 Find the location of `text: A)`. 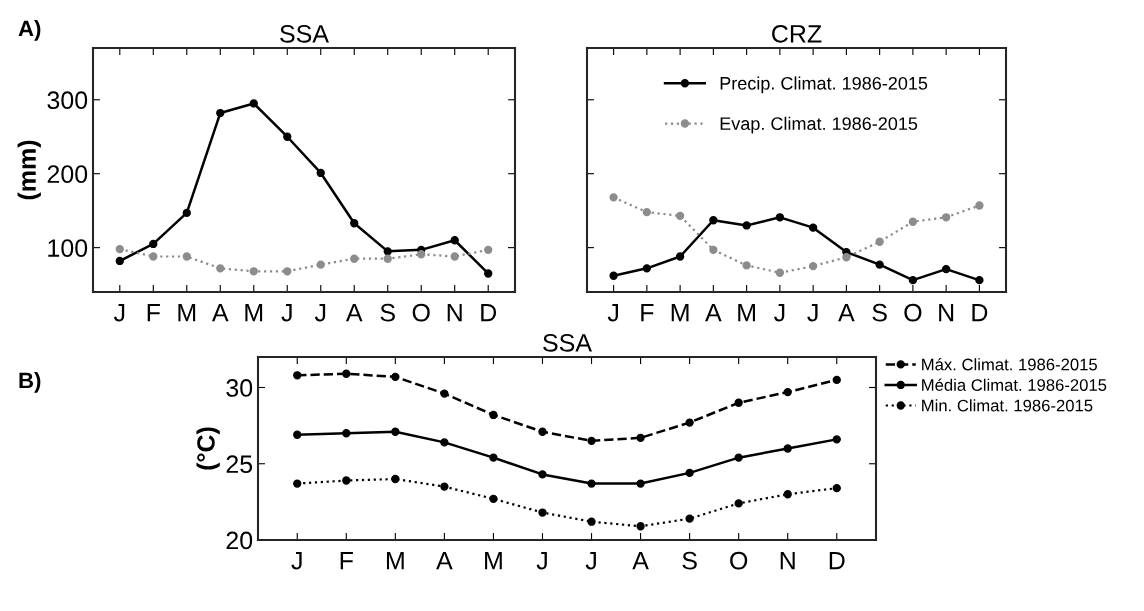

text: A) is located at coordinates (29, 30).